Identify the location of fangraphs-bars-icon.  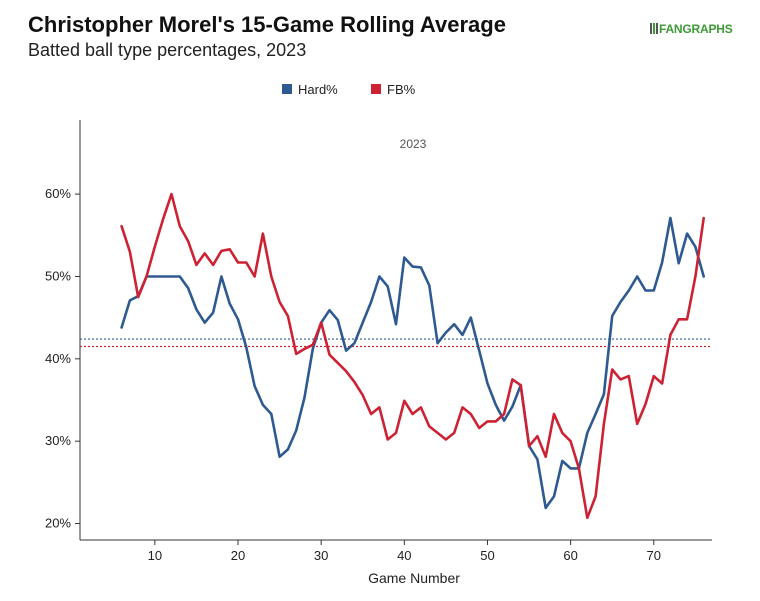
(654, 28).